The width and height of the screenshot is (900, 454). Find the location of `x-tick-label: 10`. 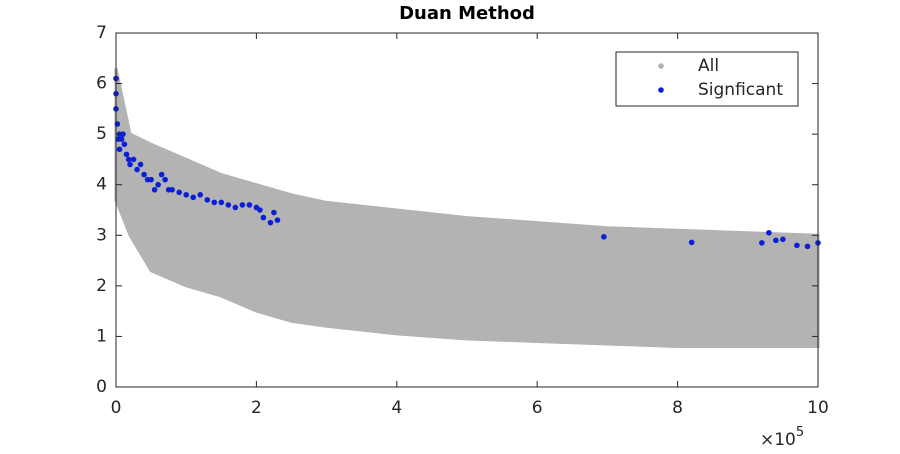

x-tick-label: 10 is located at coordinates (818, 408).